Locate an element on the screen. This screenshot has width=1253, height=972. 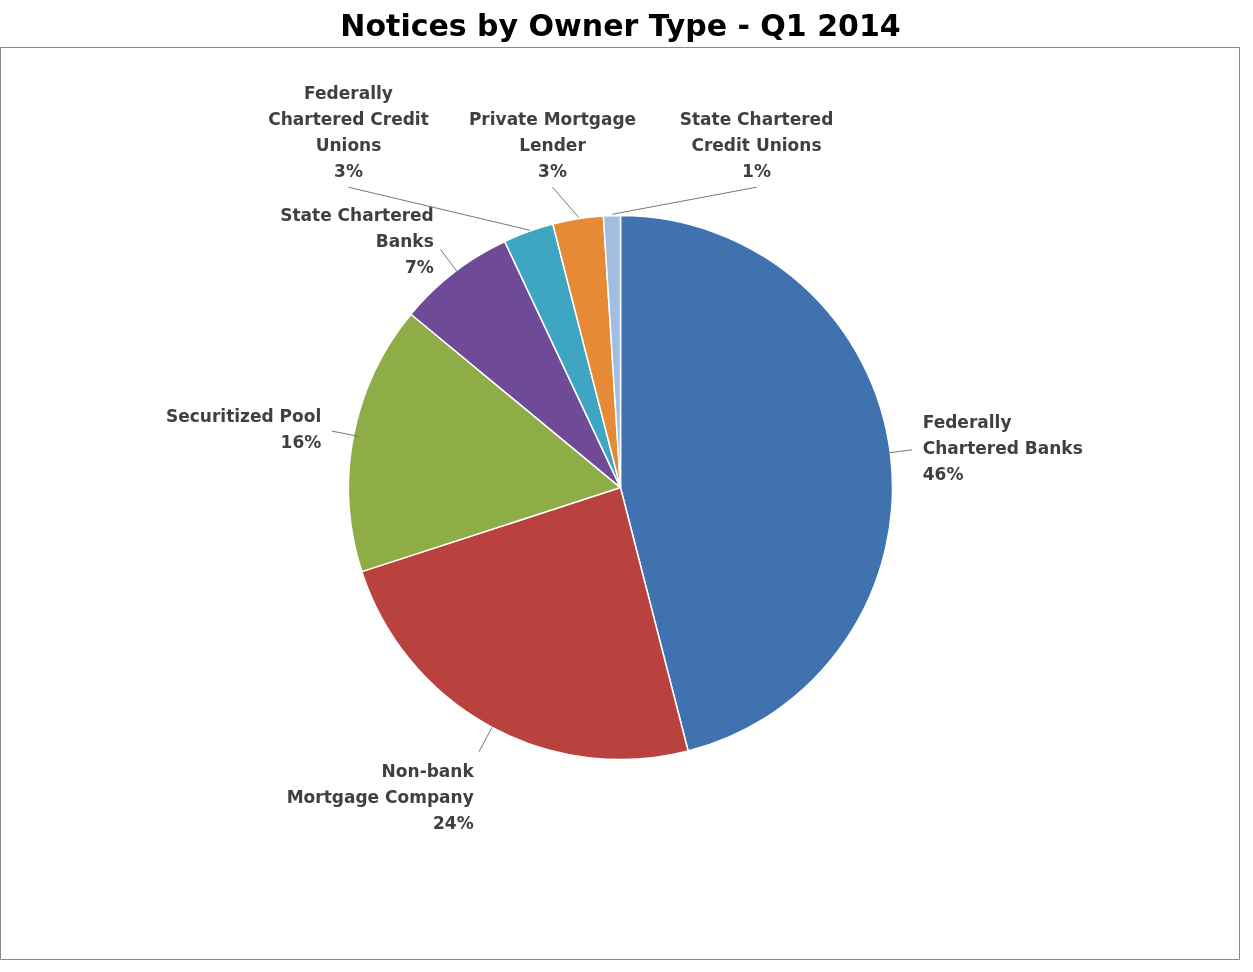
data-label: 7% is located at coordinates (419, 266).